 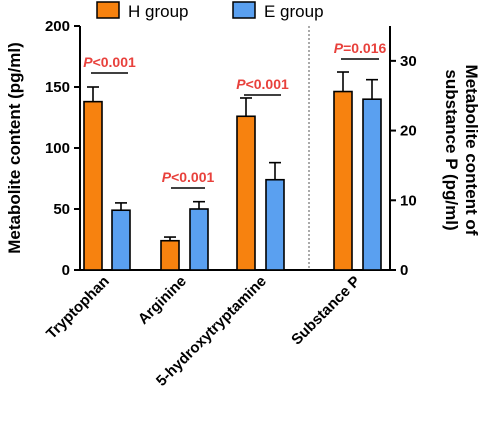 What do you see at coordinates (471, 150) in the screenshot?
I see `right-axis-title-line1: Metabolite content of` at bounding box center [471, 150].